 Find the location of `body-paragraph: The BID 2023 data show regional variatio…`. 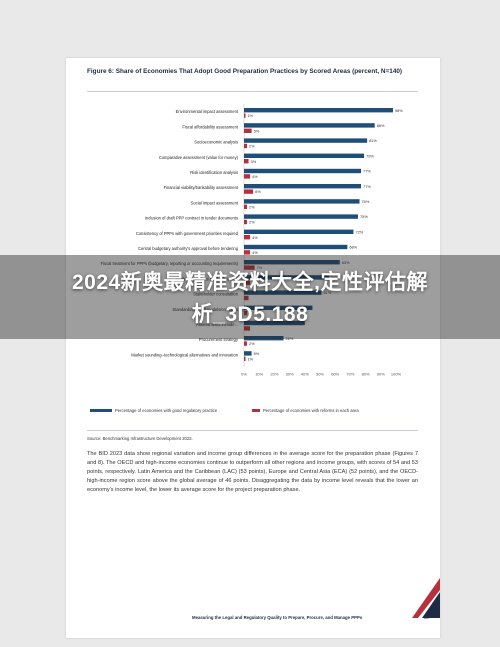

body-paragraph: The BID 2023 data show regional variatio… is located at coordinates (252, 472).